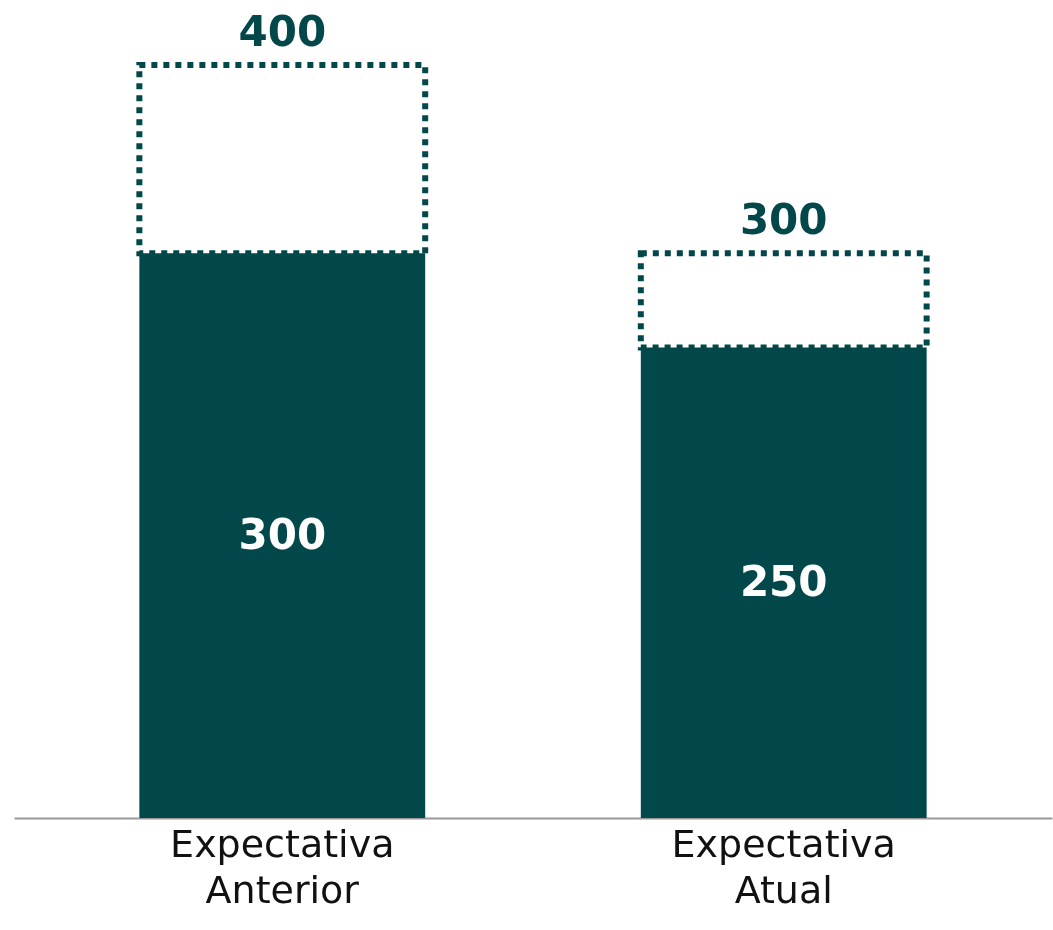 The height and width of the screenshot is (930, 1053). What do you see at coordinates (783, 866) in the screenshot?
I see `x-tick-label: Expectativa Atual` at bounding box center [783, 866].